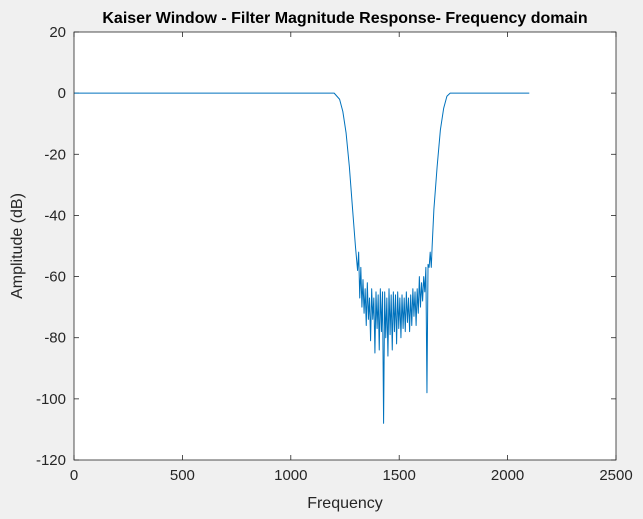 This screenshot has height=519, width=643. What do you see at coordinates (182, 475) in the screenshot?
I see `x-tick-label: 500` at bounding box center [182, 475].